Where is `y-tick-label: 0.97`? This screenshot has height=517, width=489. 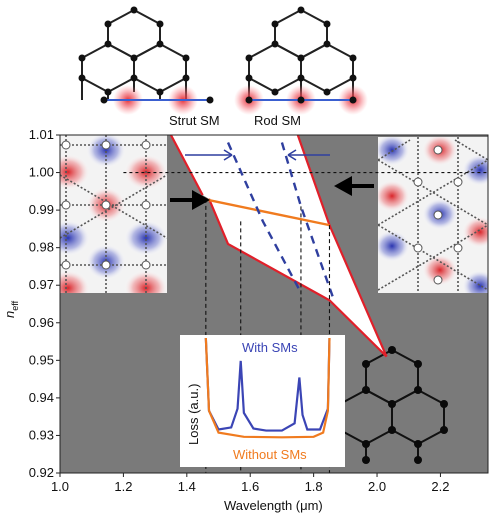
y-tick-label: 0.97 is located at coordinates (41, 284).